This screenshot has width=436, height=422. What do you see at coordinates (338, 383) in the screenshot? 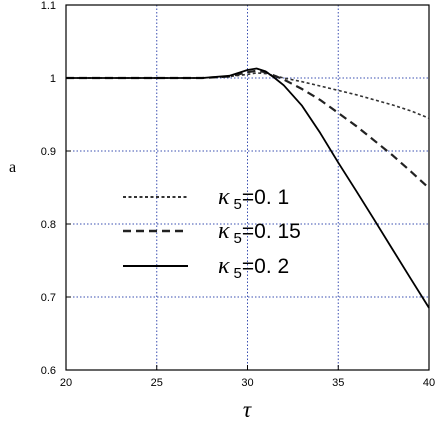
I see `x-tick-label: 35` at bounding box center [338, 383].